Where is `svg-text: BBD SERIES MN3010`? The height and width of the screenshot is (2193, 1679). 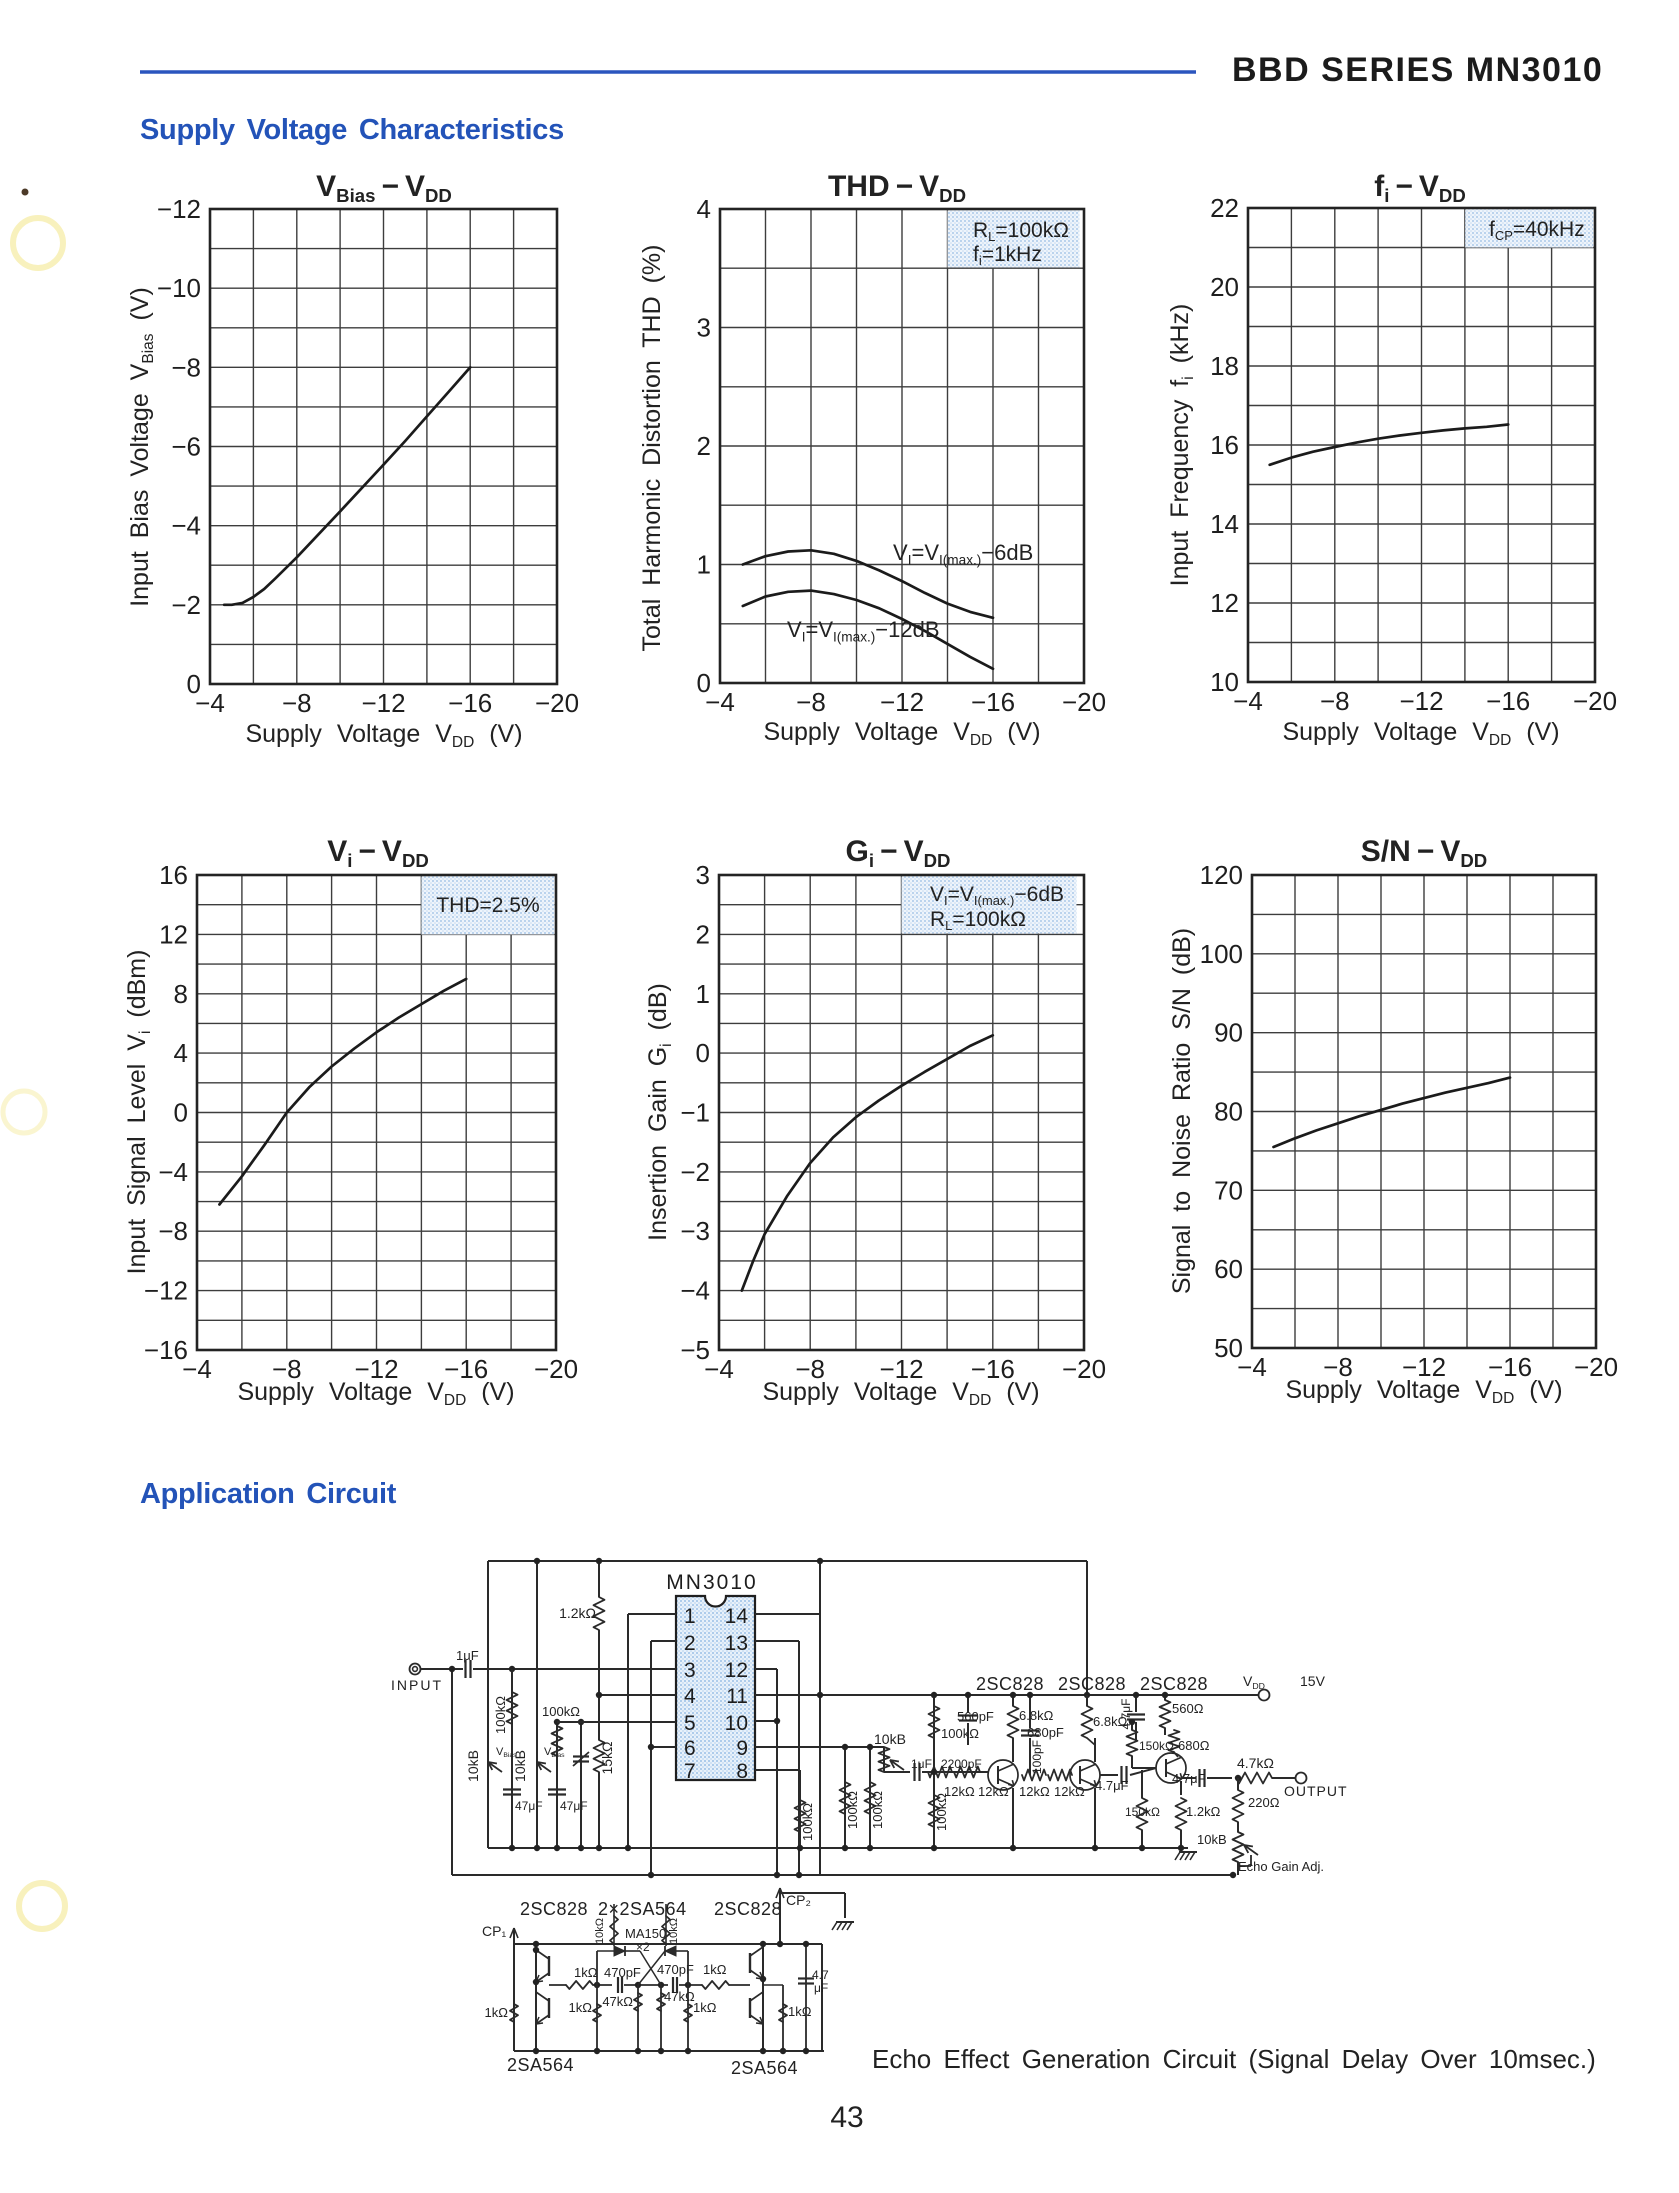 svg-text: BBD SERIES MN3010 is located at coordinates (1417, 70).